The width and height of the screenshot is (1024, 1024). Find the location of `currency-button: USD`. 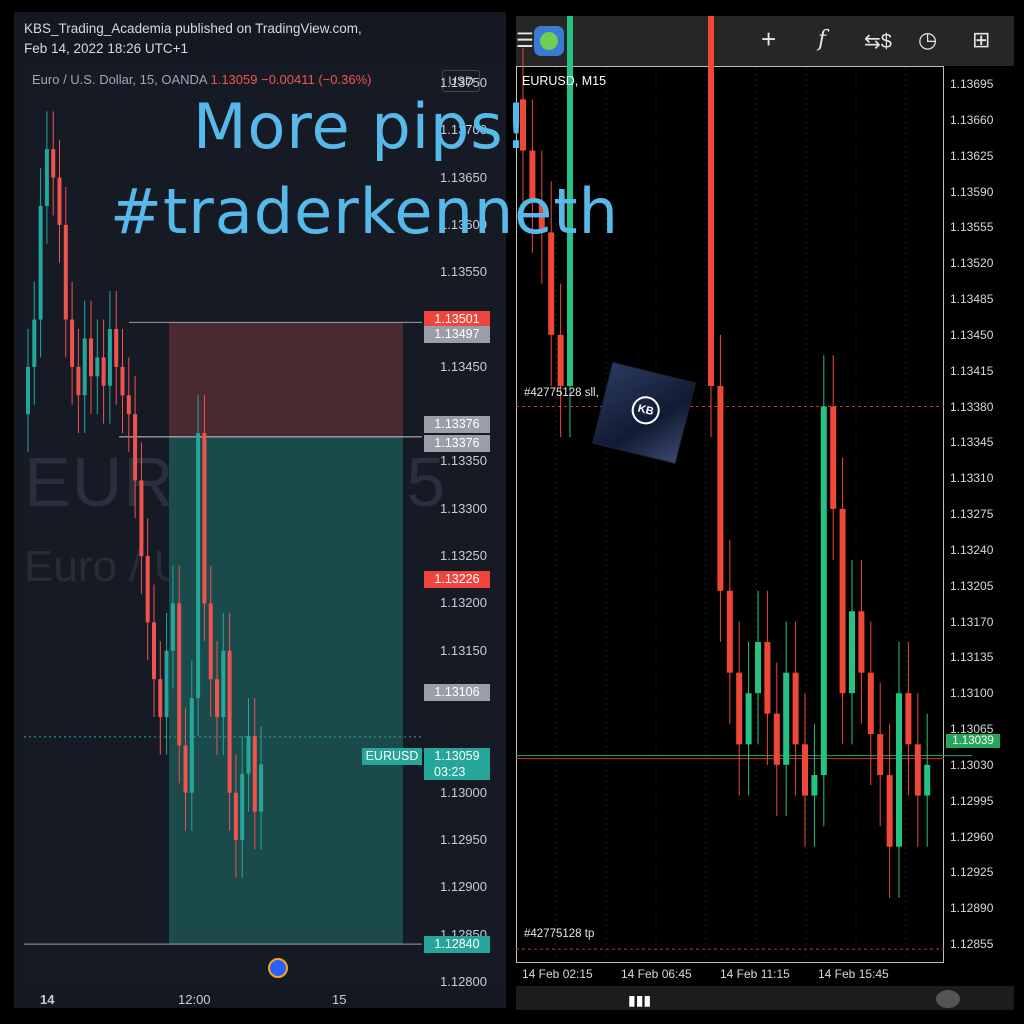

currency-button: USD is located at coordinates (461, 81).